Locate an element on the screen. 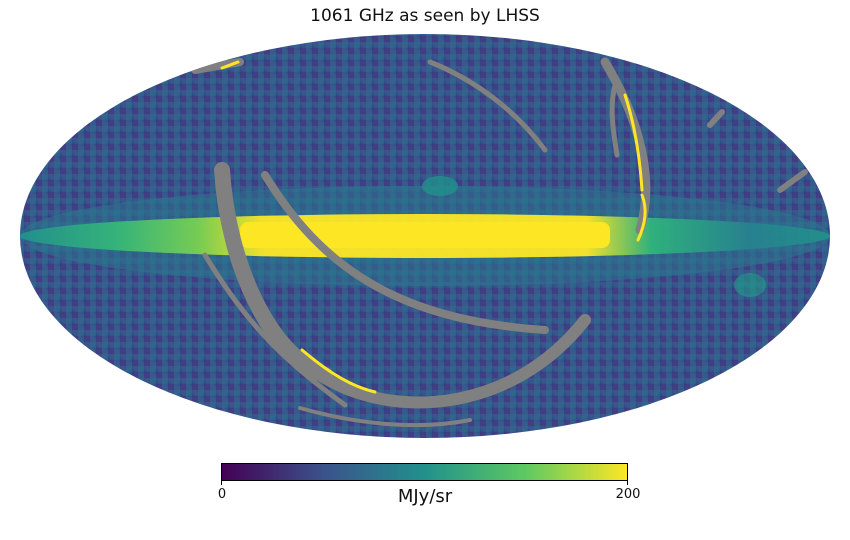 This screenshot has width=850, height=540. colorbar-unit-label: MJy/sr is located at coordinates (425, 496).